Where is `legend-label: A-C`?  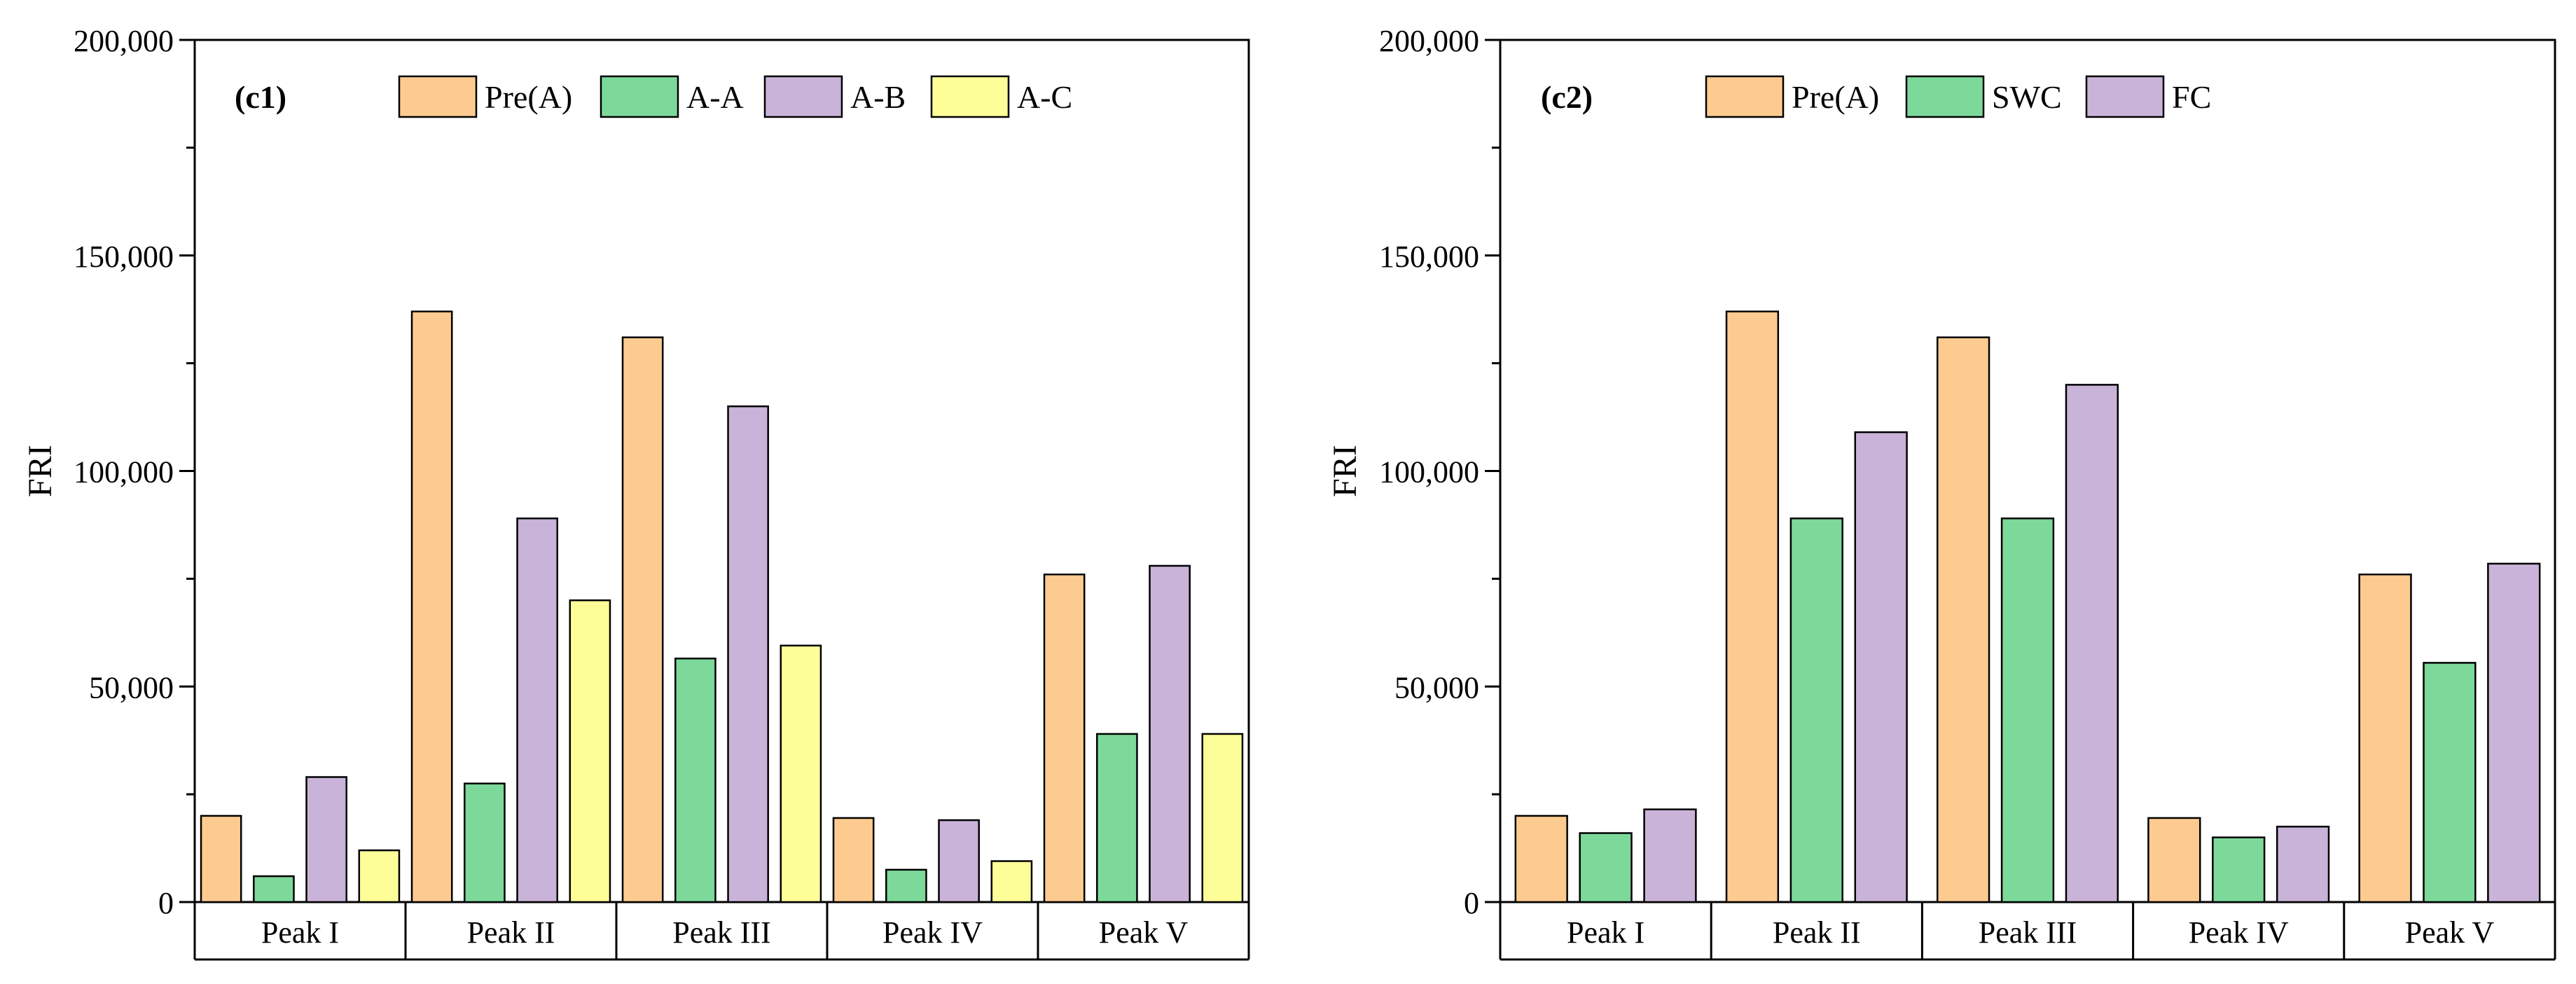
legend-label: A-C is located at coordinates (1044, 97).